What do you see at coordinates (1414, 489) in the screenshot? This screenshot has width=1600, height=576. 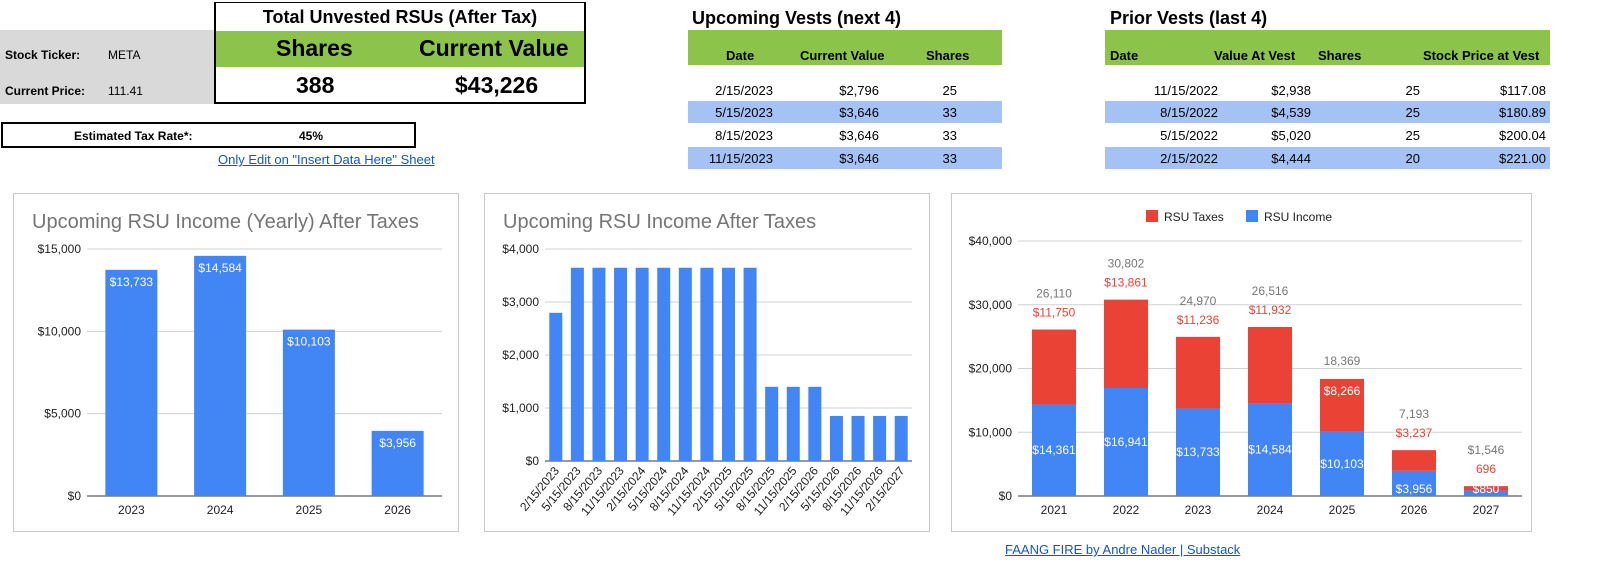 I see `data-label-income: $3,956` at bounding box center [1414, 489].